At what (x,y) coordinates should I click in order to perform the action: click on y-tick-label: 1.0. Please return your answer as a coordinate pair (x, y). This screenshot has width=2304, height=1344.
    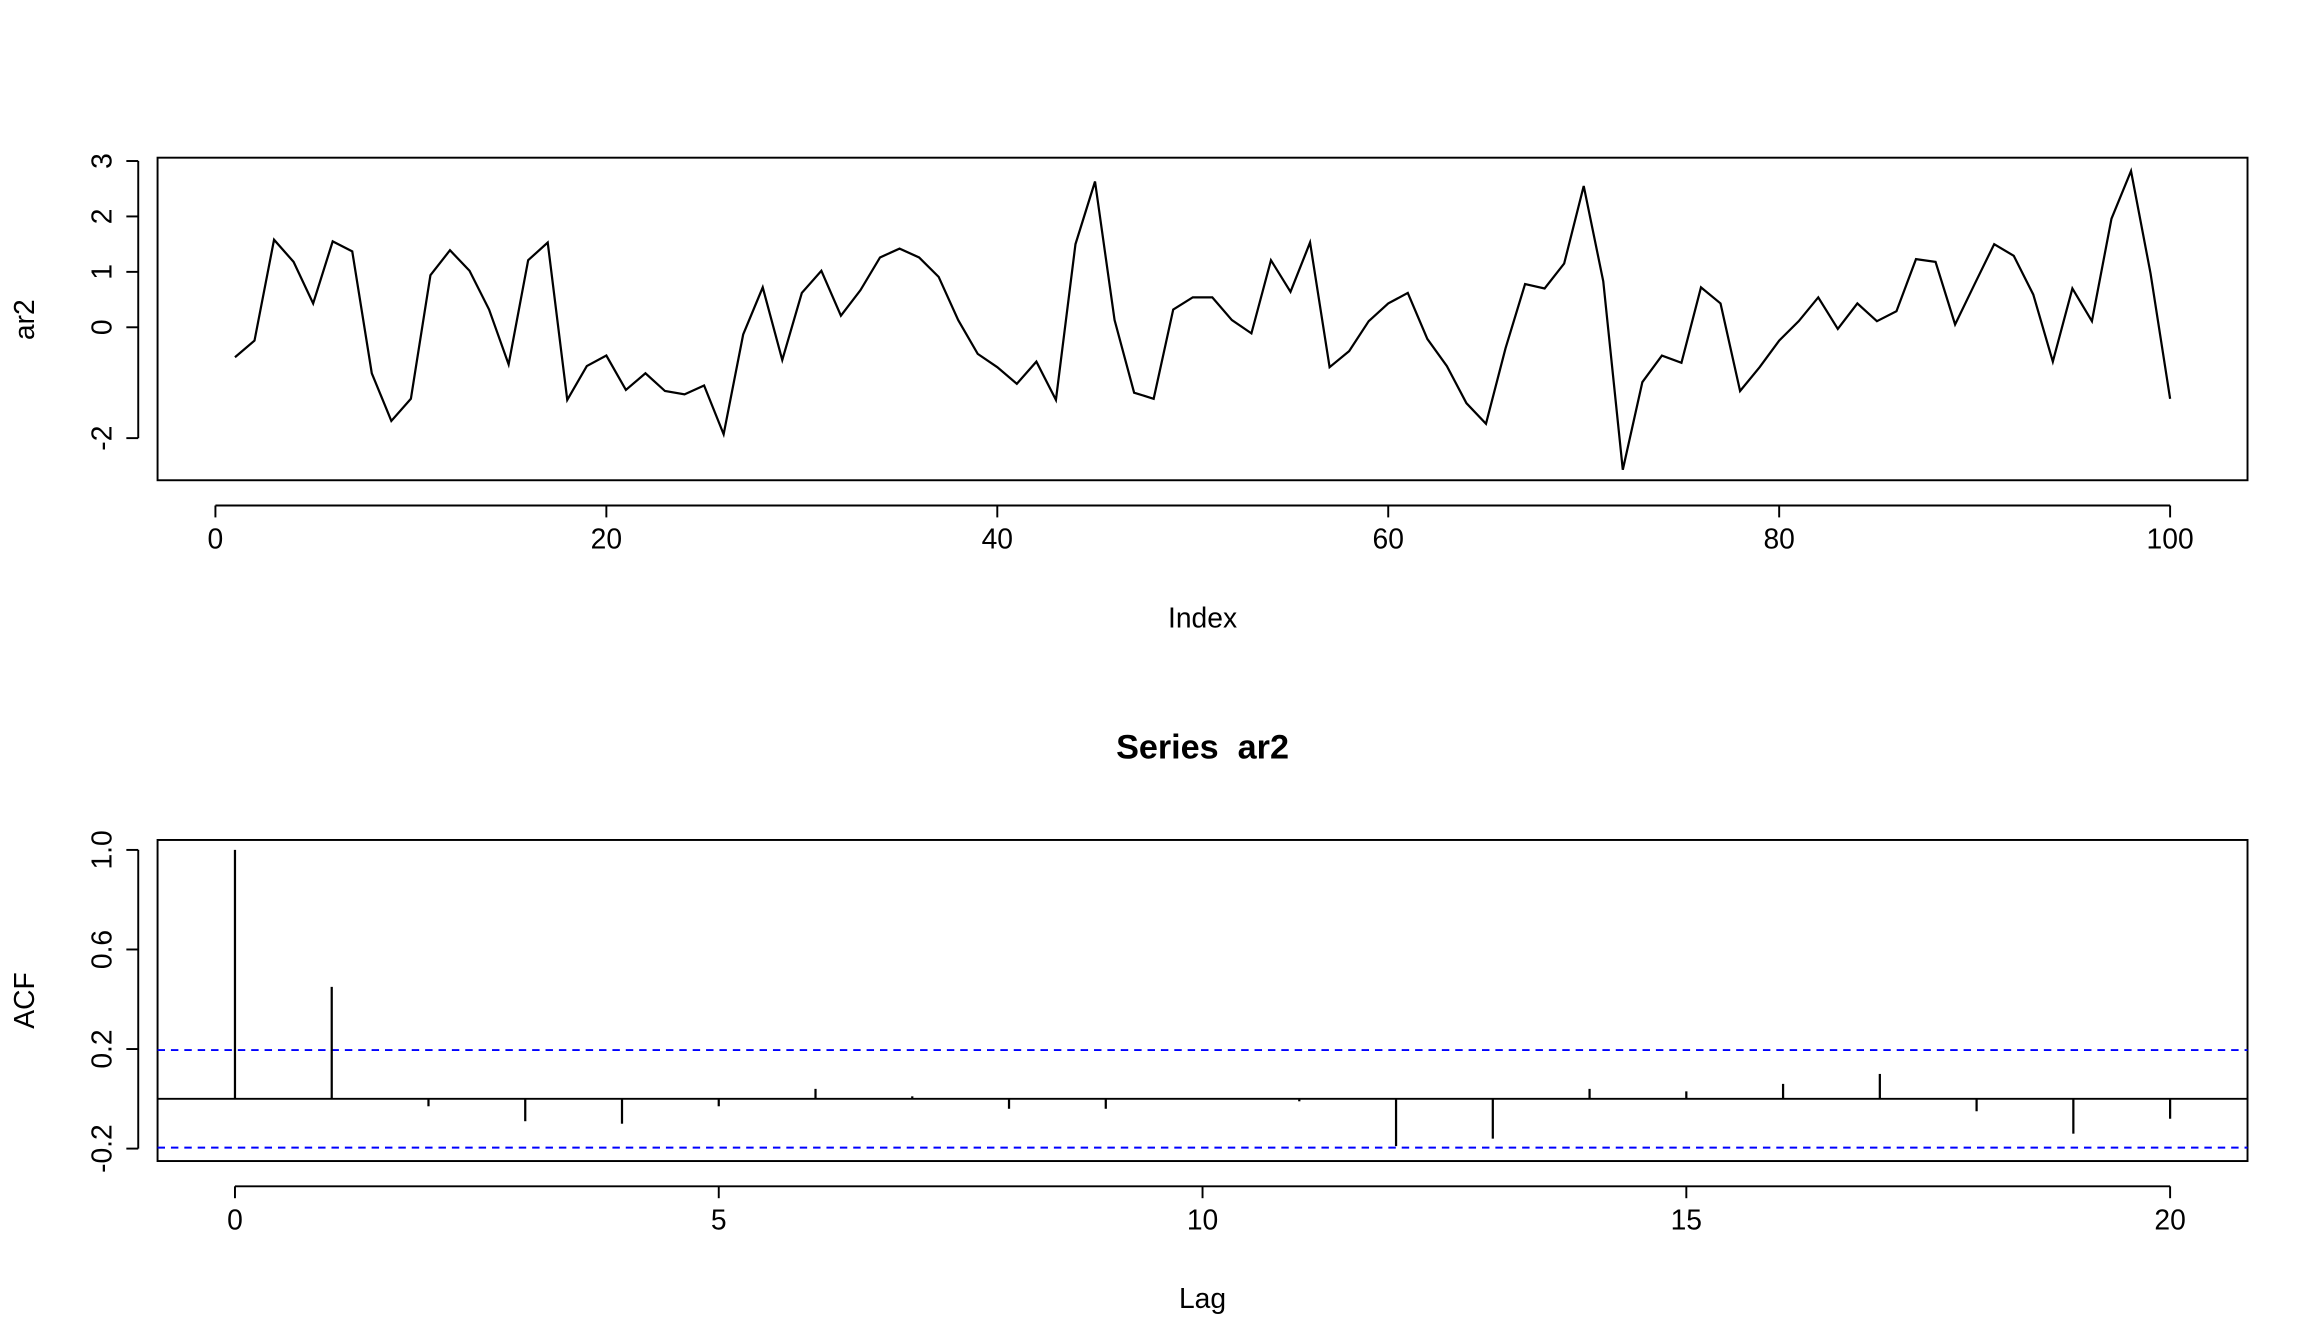
    Looking at the image, I should click on (102, 849).